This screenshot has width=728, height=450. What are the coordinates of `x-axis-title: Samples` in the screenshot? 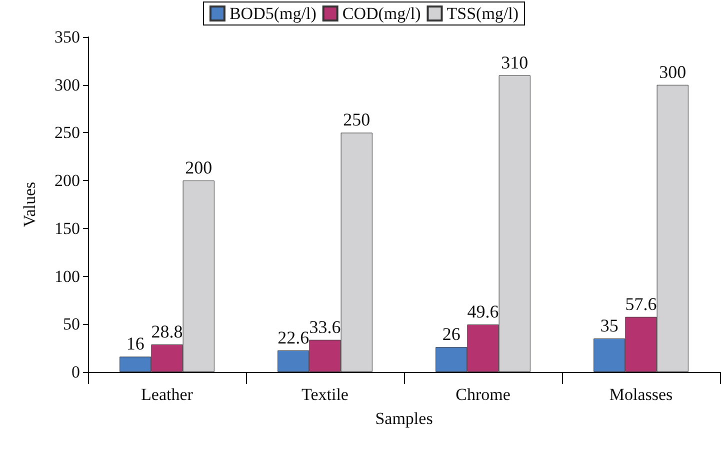 It's located at (404, 418).